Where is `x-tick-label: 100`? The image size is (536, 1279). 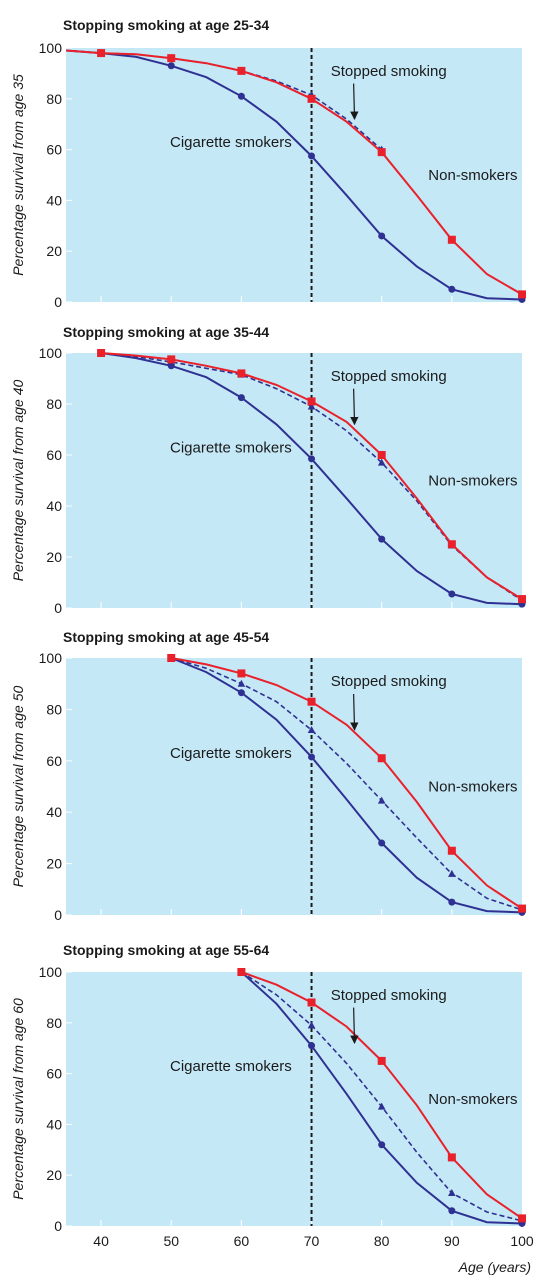
x-tick-label: 100 is located at coordinates (522, 1241).